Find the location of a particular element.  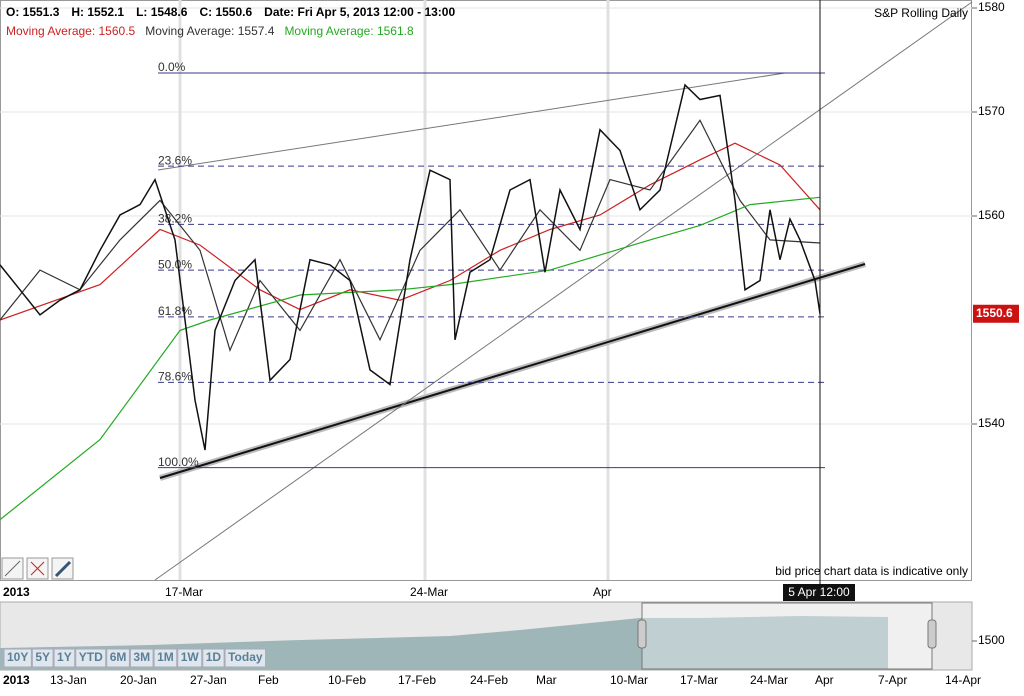

trend-line-top is located at coordinates (471, 121).